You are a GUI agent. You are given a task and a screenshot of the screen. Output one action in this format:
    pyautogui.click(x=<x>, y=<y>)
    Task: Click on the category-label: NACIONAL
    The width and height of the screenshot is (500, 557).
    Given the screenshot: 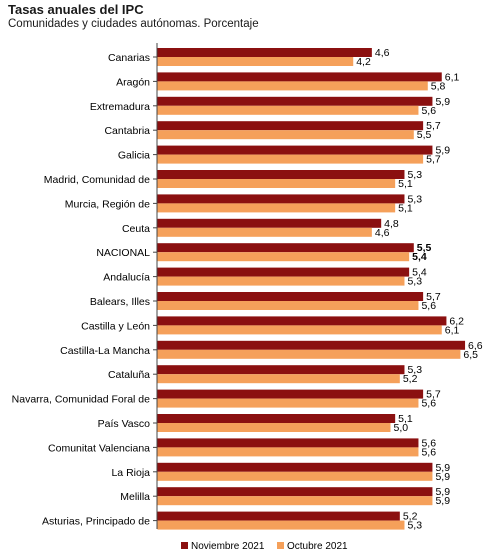 What is the action you would take?
    pyautogui.click(x=123, y=253)
    